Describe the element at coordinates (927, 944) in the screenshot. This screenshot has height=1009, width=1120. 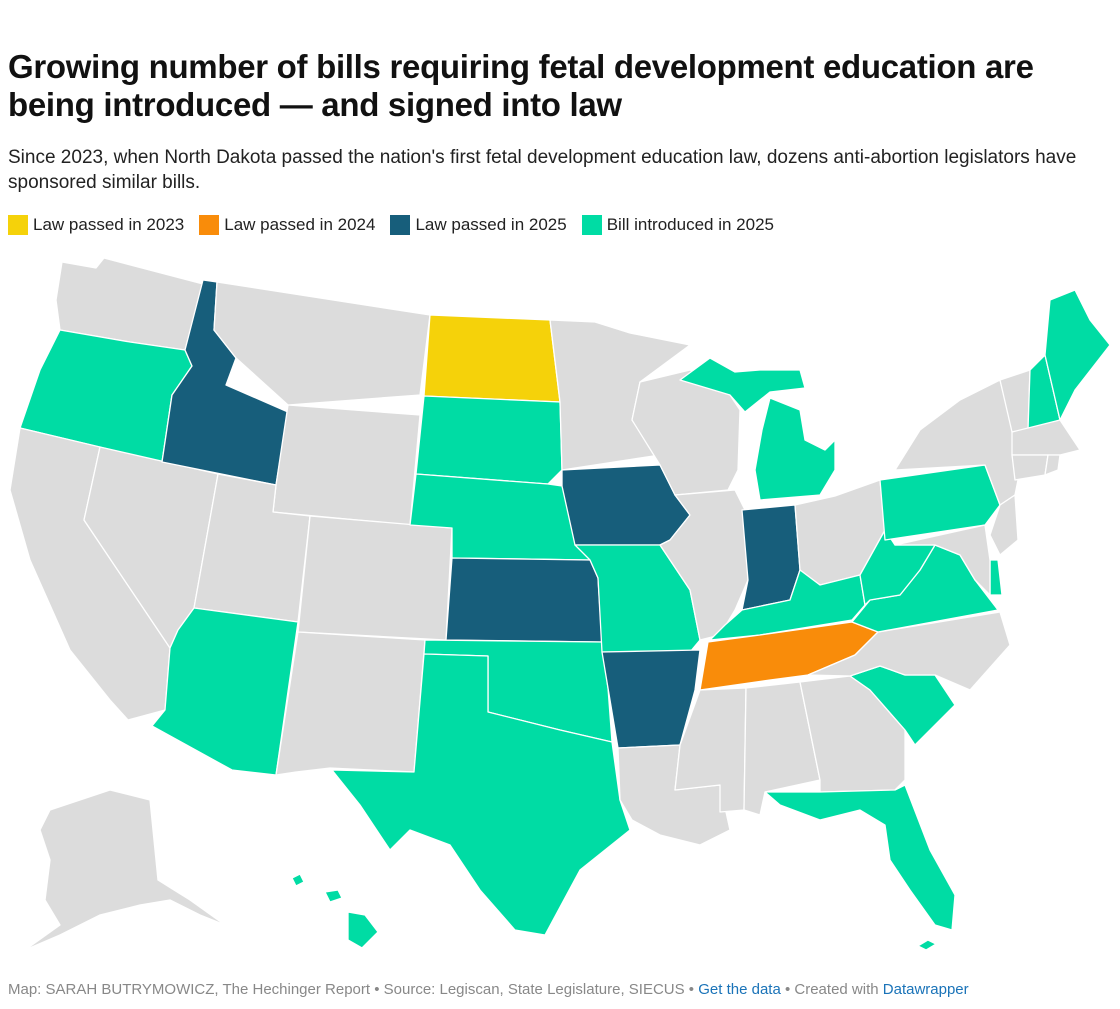
I see `state-florida-keys` at that location.